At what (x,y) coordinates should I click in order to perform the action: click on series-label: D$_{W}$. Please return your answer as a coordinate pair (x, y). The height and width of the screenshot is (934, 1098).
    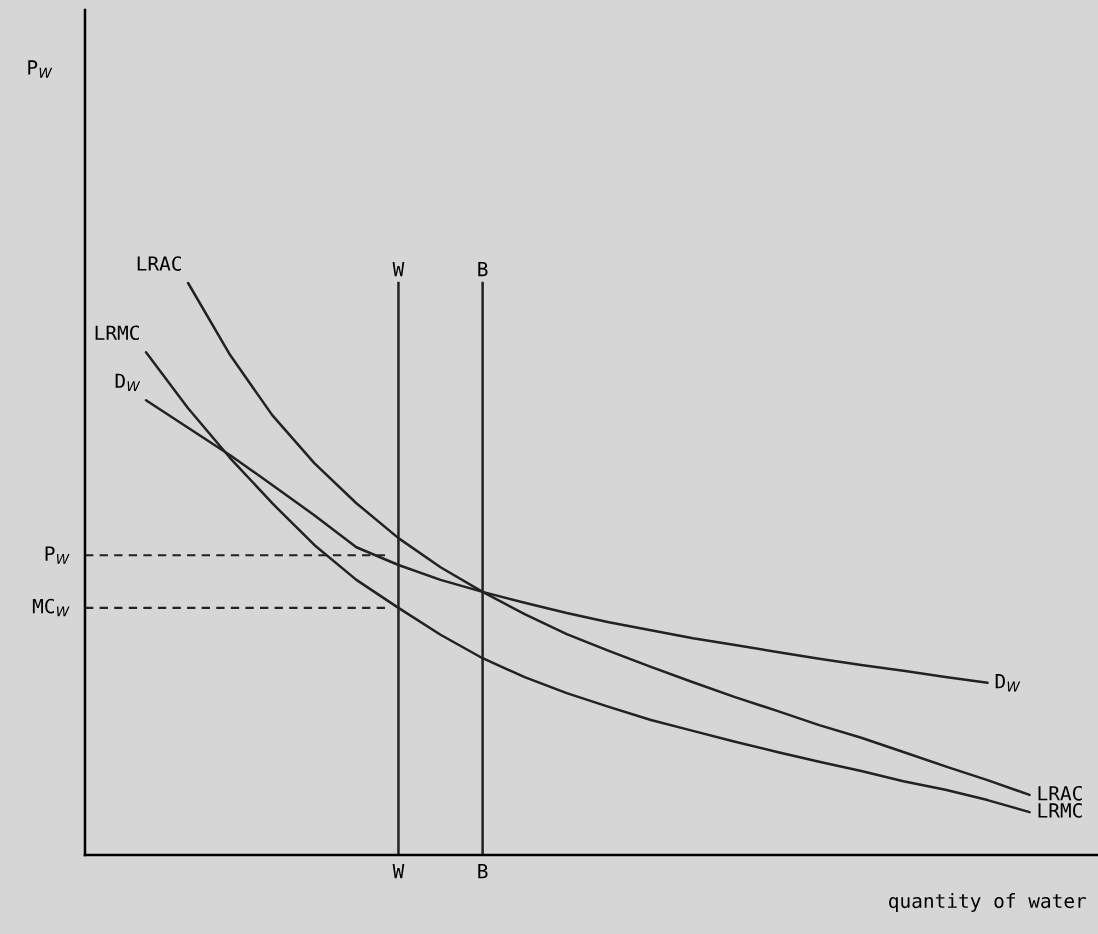
    Looking at the image, I should click on (1008, 683).